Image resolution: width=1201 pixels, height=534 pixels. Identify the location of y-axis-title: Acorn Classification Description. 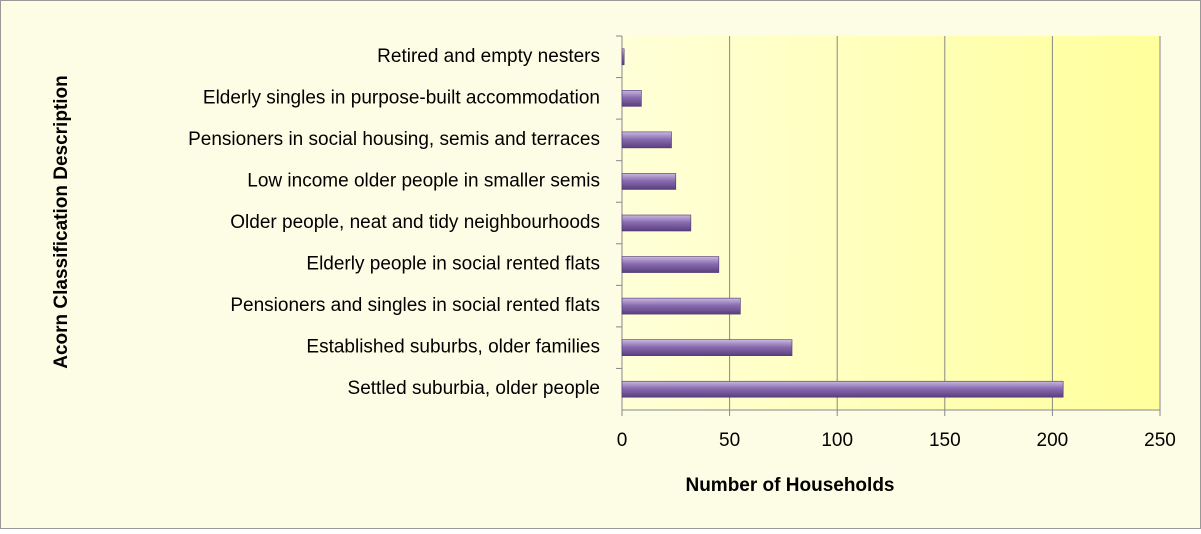
(61, 222).